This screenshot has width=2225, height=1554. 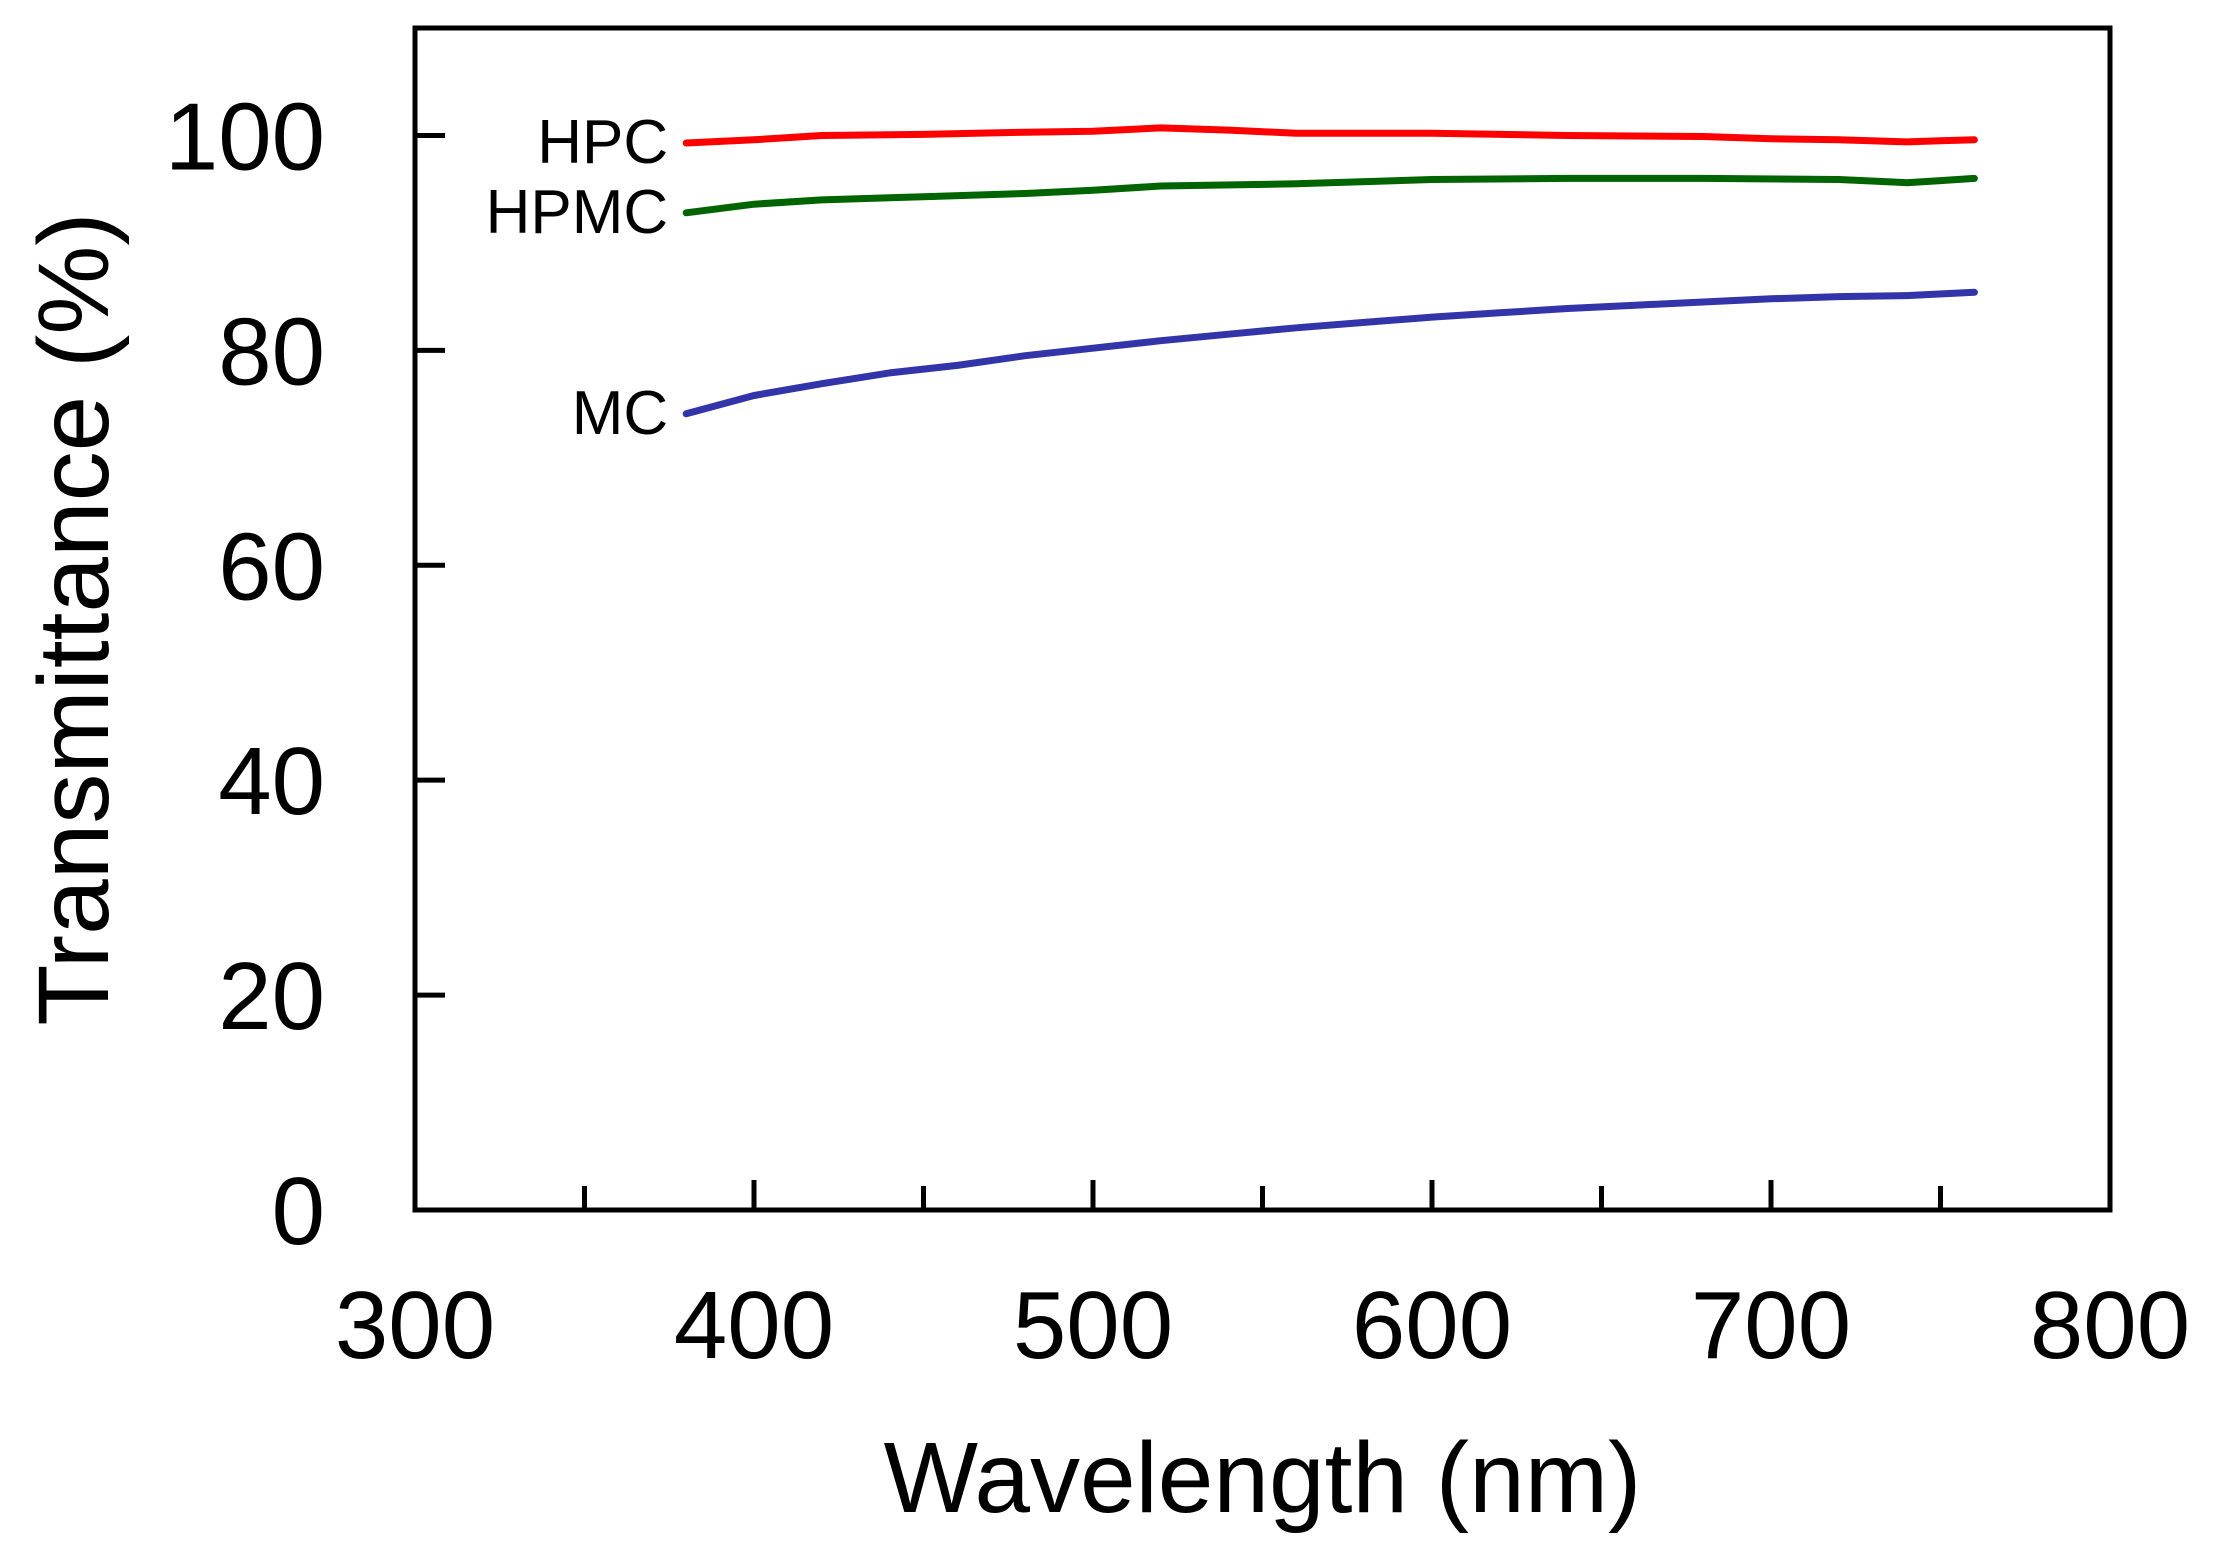 I want to click on series-label-mc: MC, so click(x=620, y=413).